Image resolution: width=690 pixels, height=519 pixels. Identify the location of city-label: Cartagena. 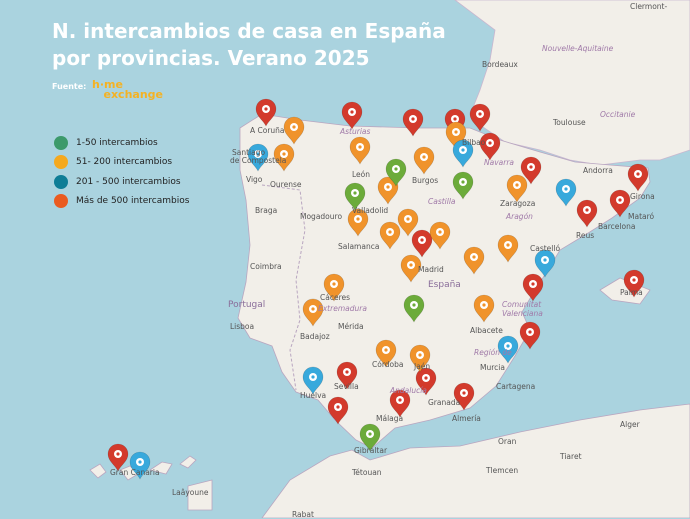
(516, 386).